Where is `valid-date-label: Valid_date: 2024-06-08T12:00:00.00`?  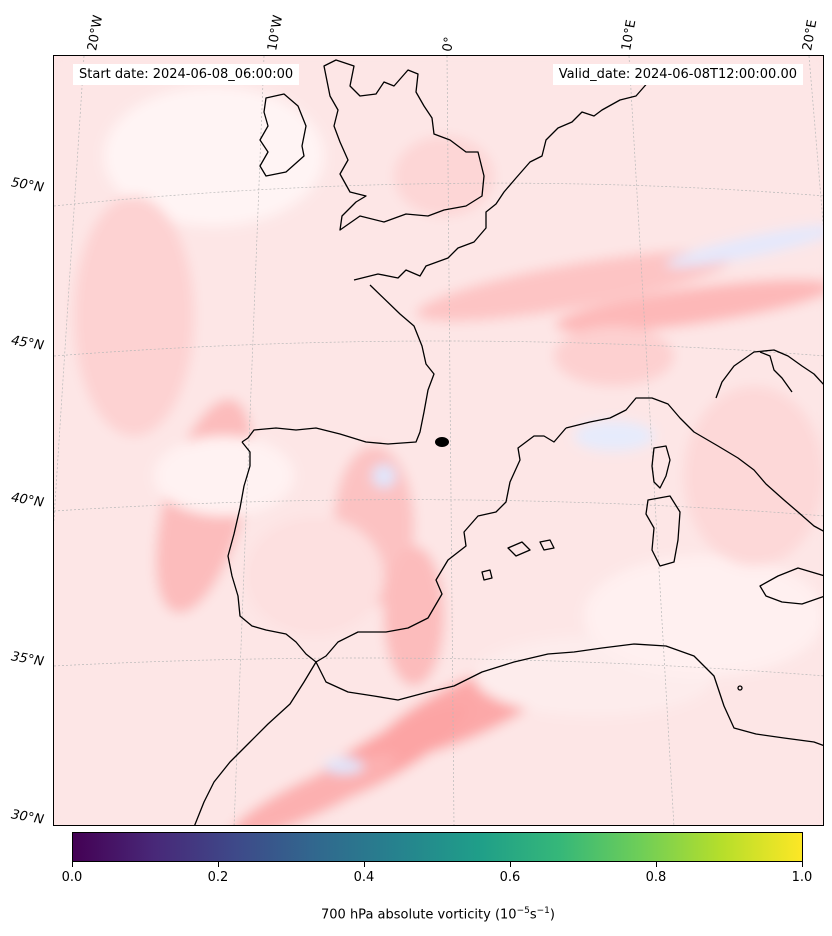 valid-date-label: Valid_date: 2024-06-08T12:00:00.00 is located at coordinates (677, 74).